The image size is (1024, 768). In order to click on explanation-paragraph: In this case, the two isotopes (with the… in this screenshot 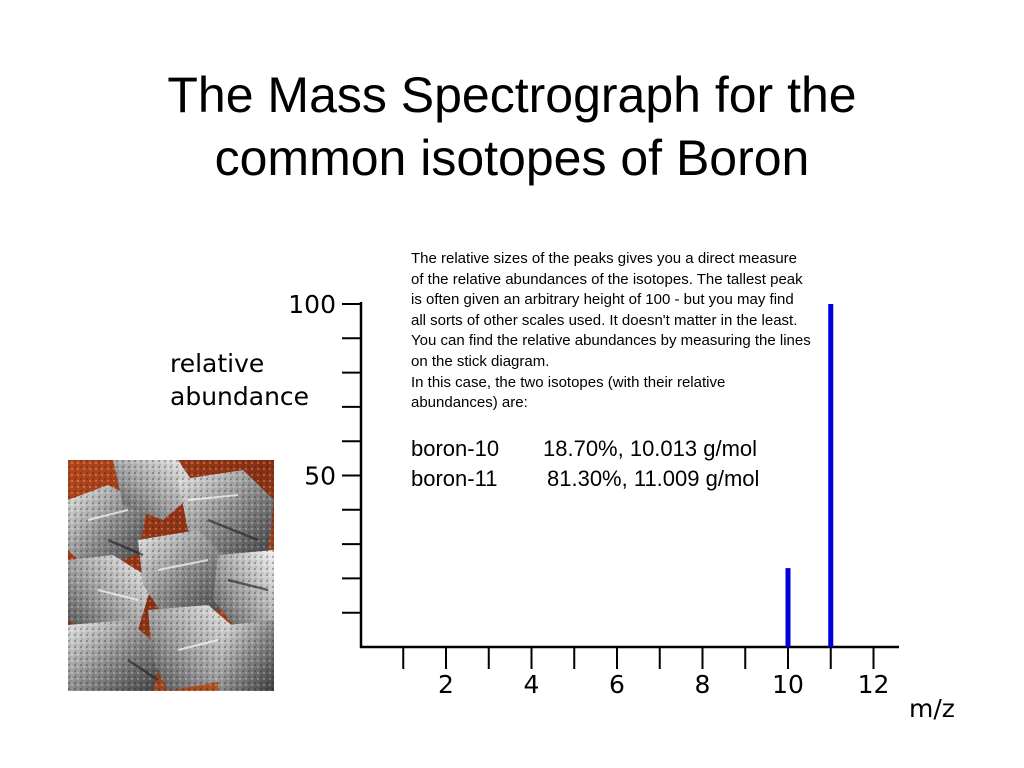, I will do `click(568, 392)`.